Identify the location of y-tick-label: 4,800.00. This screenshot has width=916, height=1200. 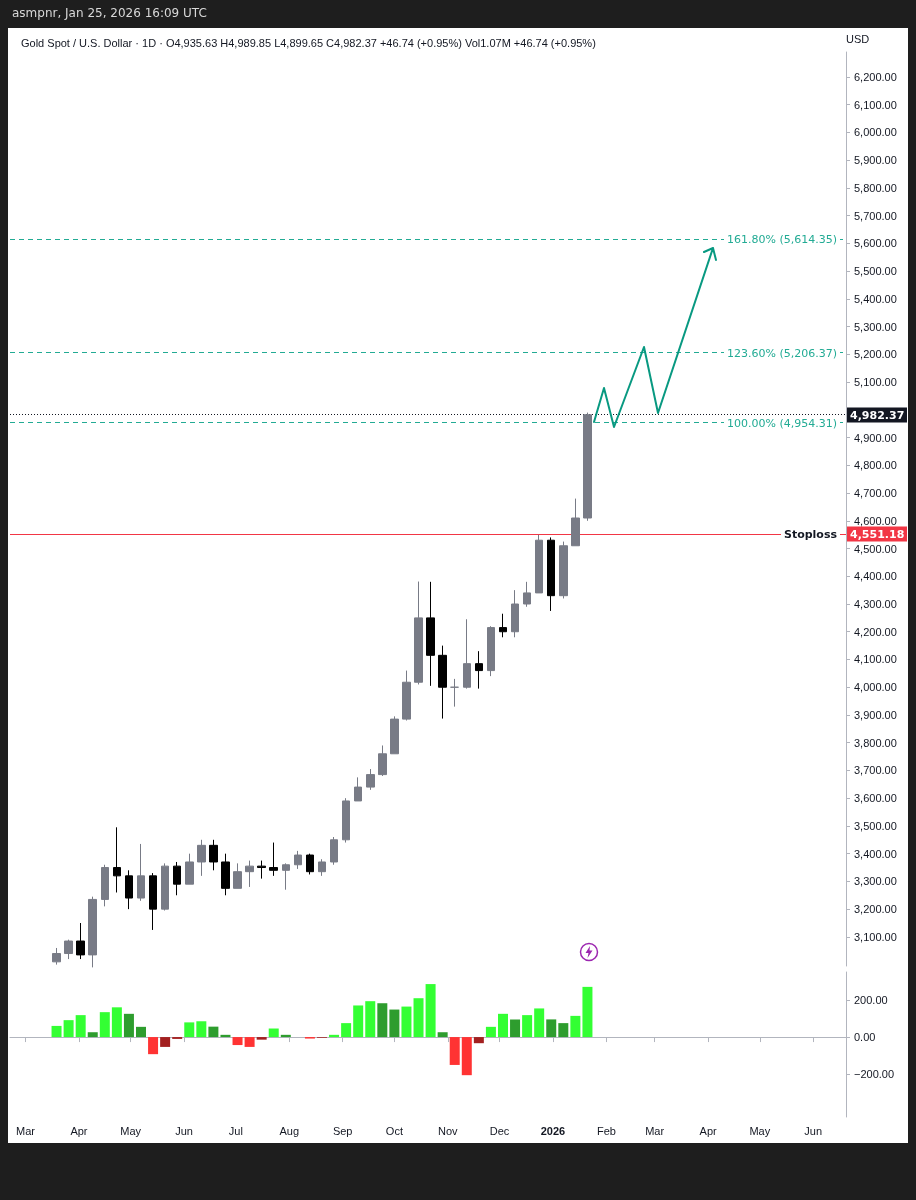
(875, 465).